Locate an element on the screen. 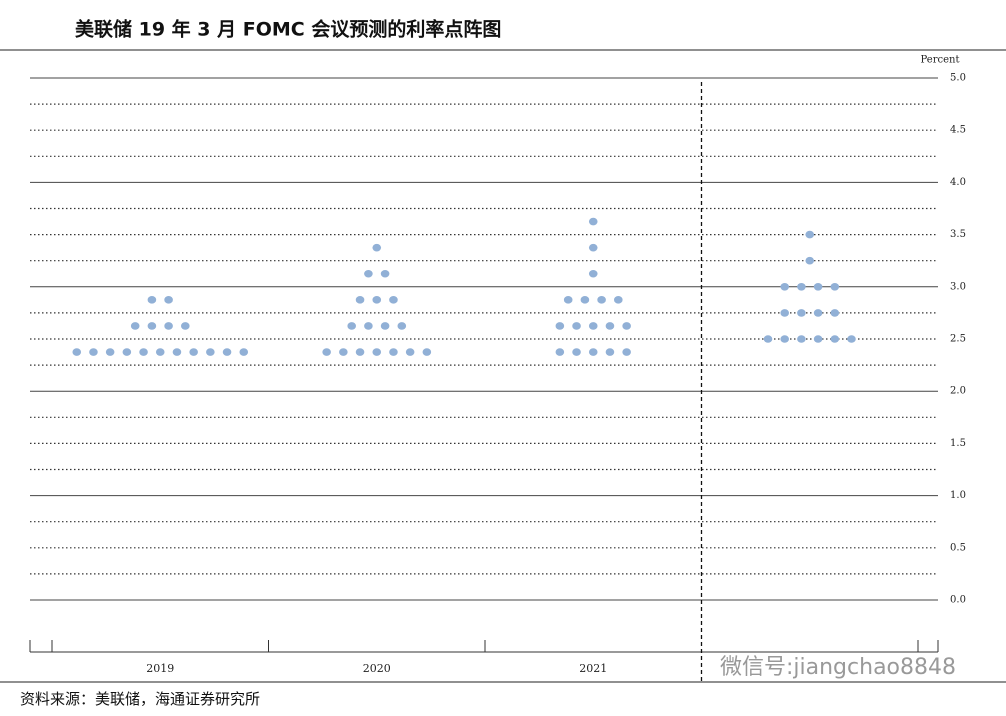 This screenshot has height=716, width=1006. watermark: 微信号:jiangchao8848 is located at coordinates (838, 667).